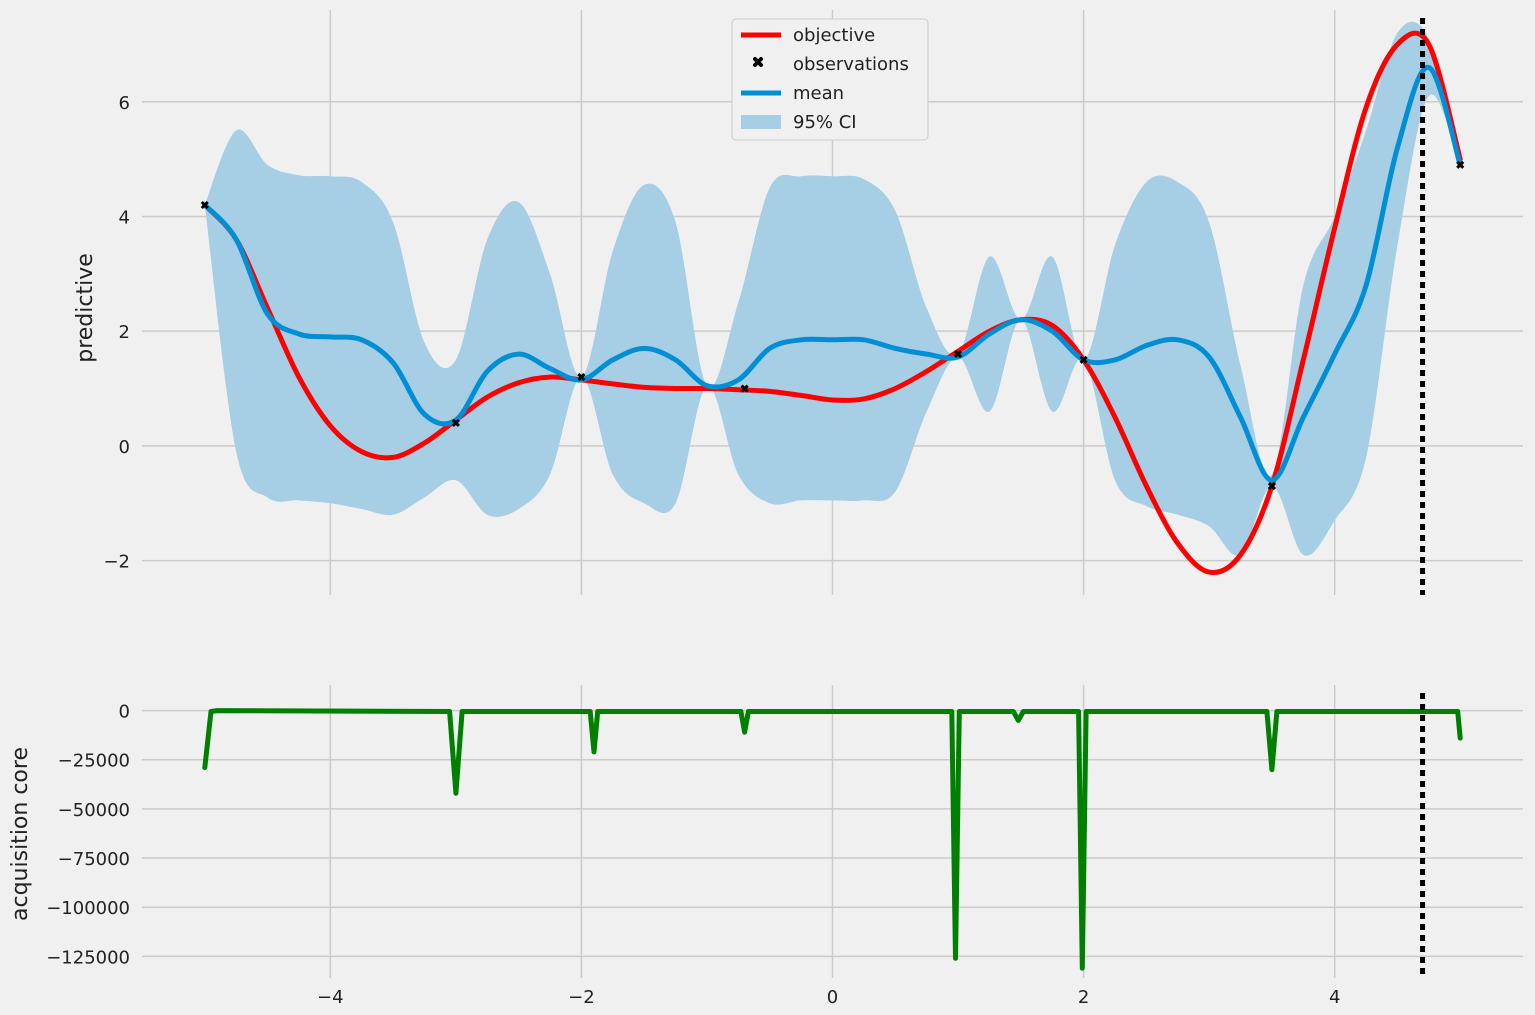  What do you see at coordinates (94, 761) in the screenshot?
I see `ytick-label: −25000` at bounding box center [94, 761].